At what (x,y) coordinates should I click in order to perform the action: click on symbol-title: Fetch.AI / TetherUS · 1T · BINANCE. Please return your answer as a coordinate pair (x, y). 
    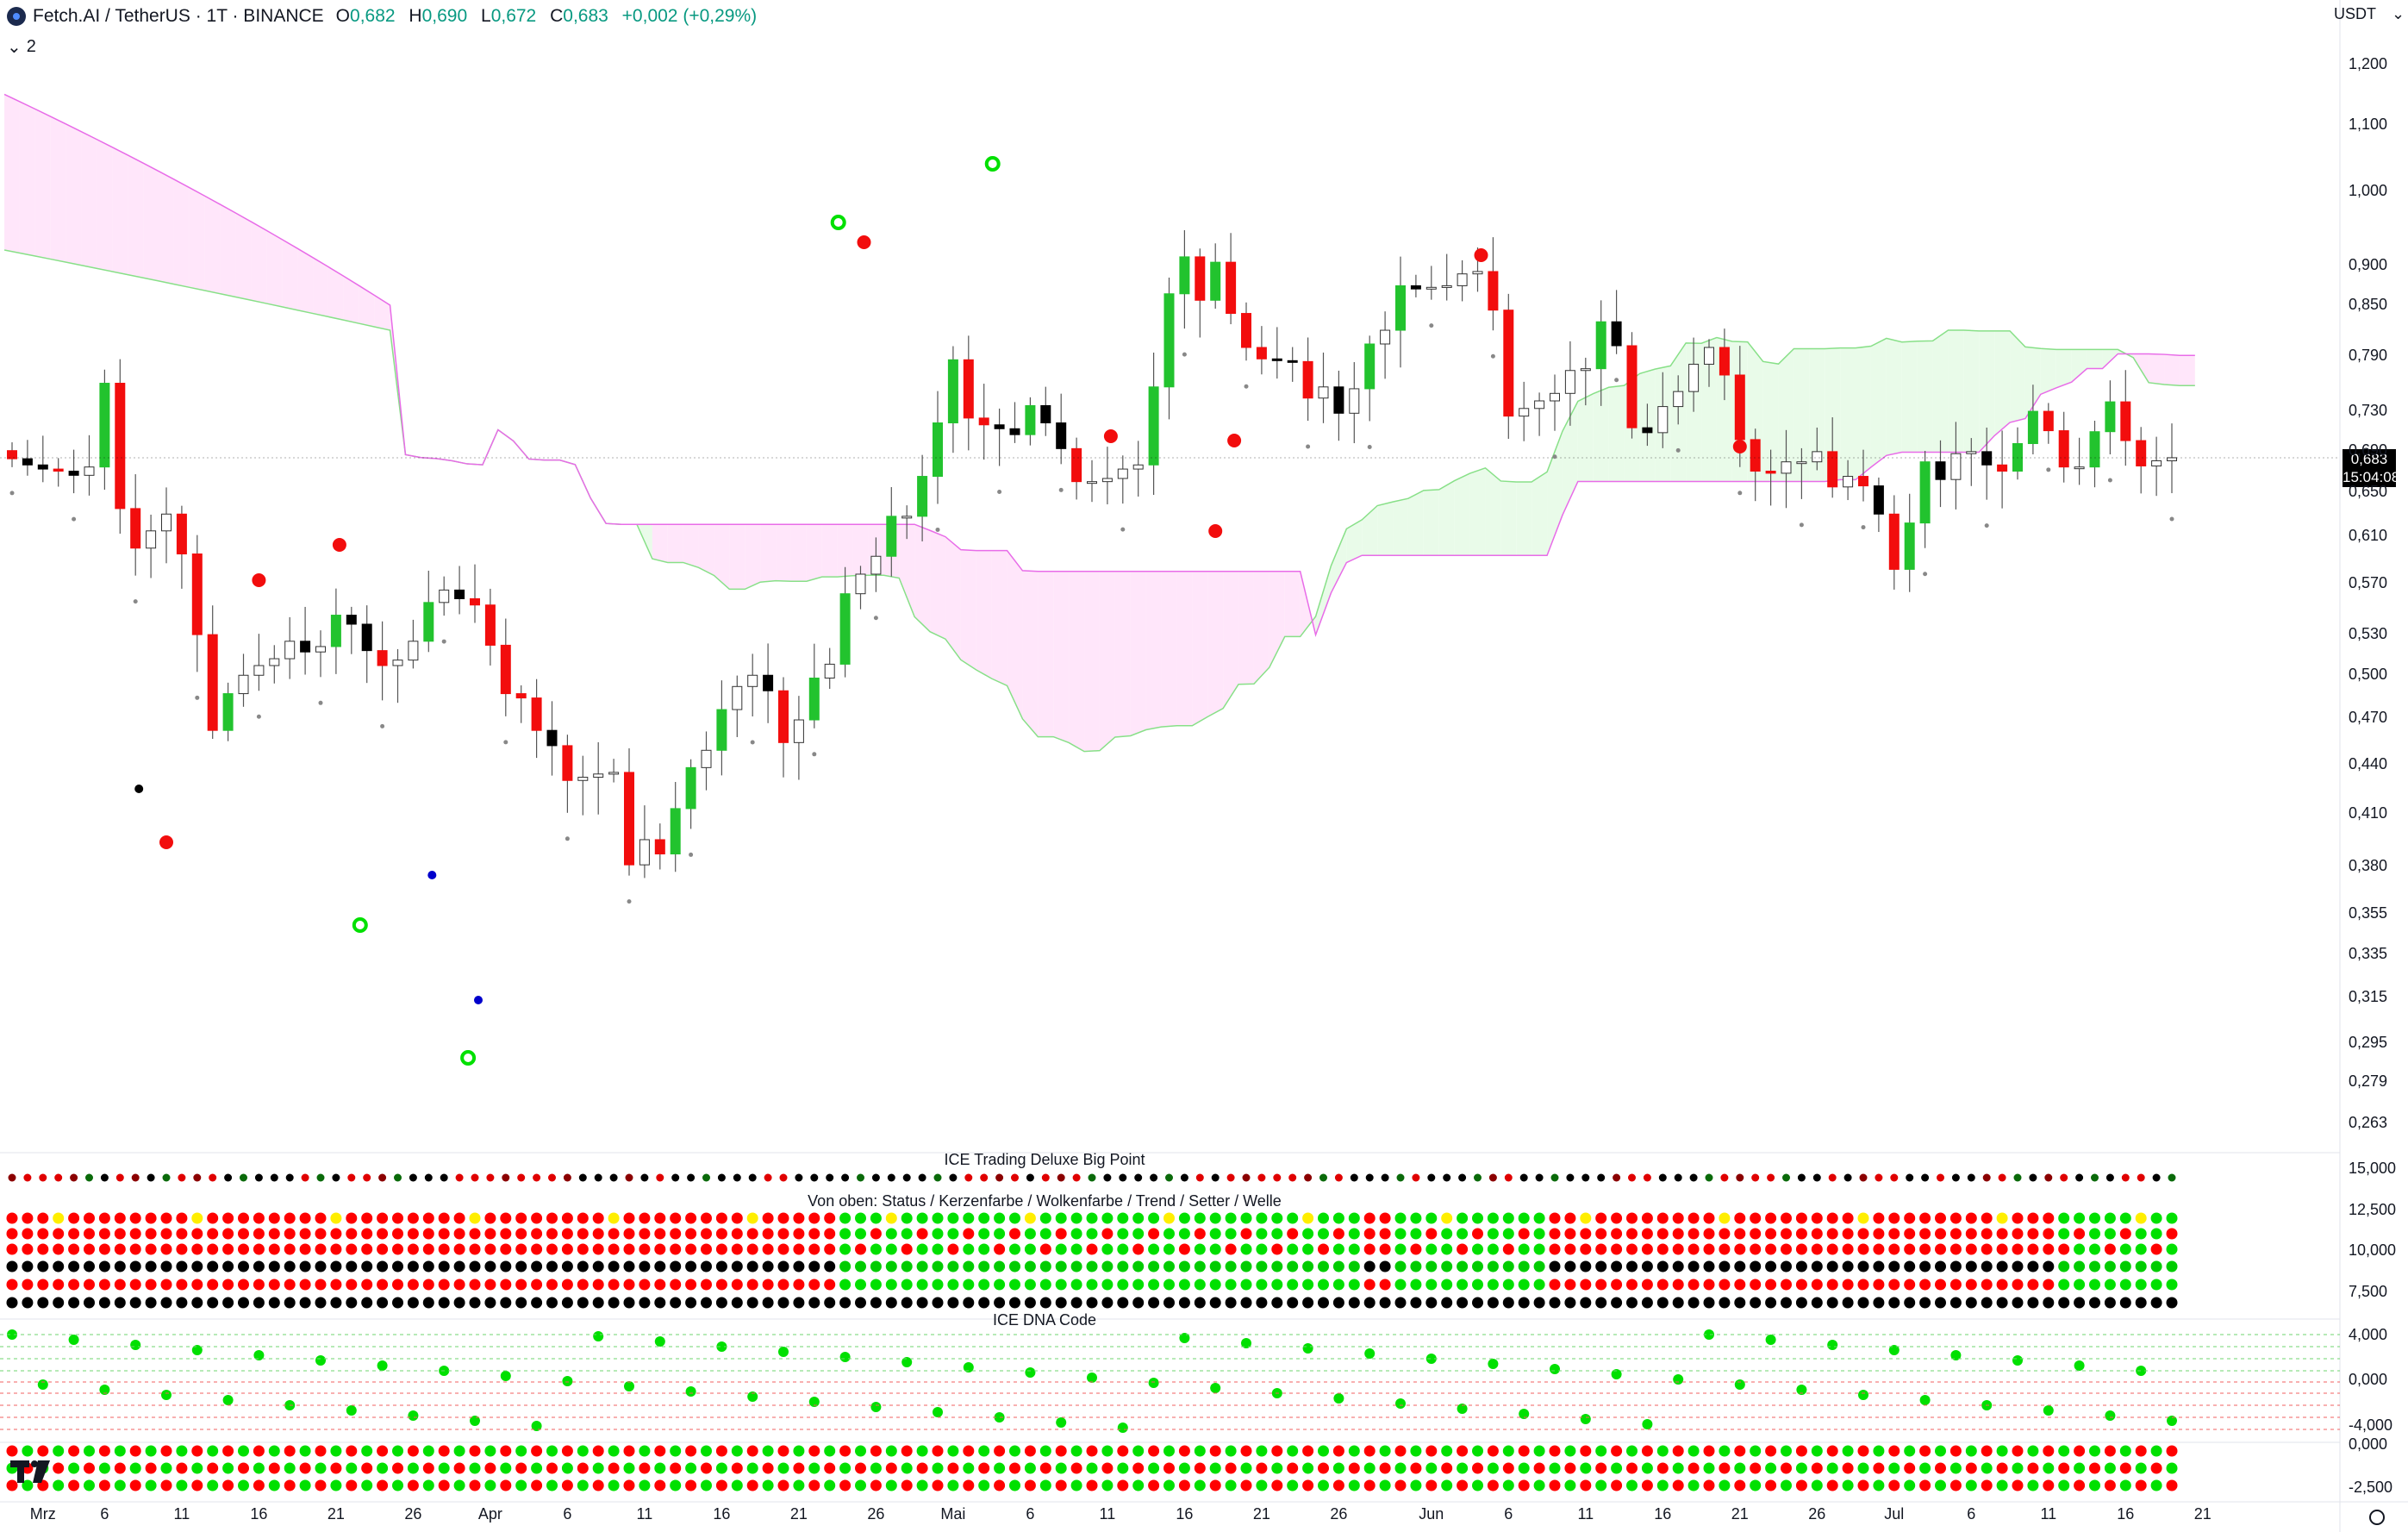
    Looking at the image, I should click on (178, 16).